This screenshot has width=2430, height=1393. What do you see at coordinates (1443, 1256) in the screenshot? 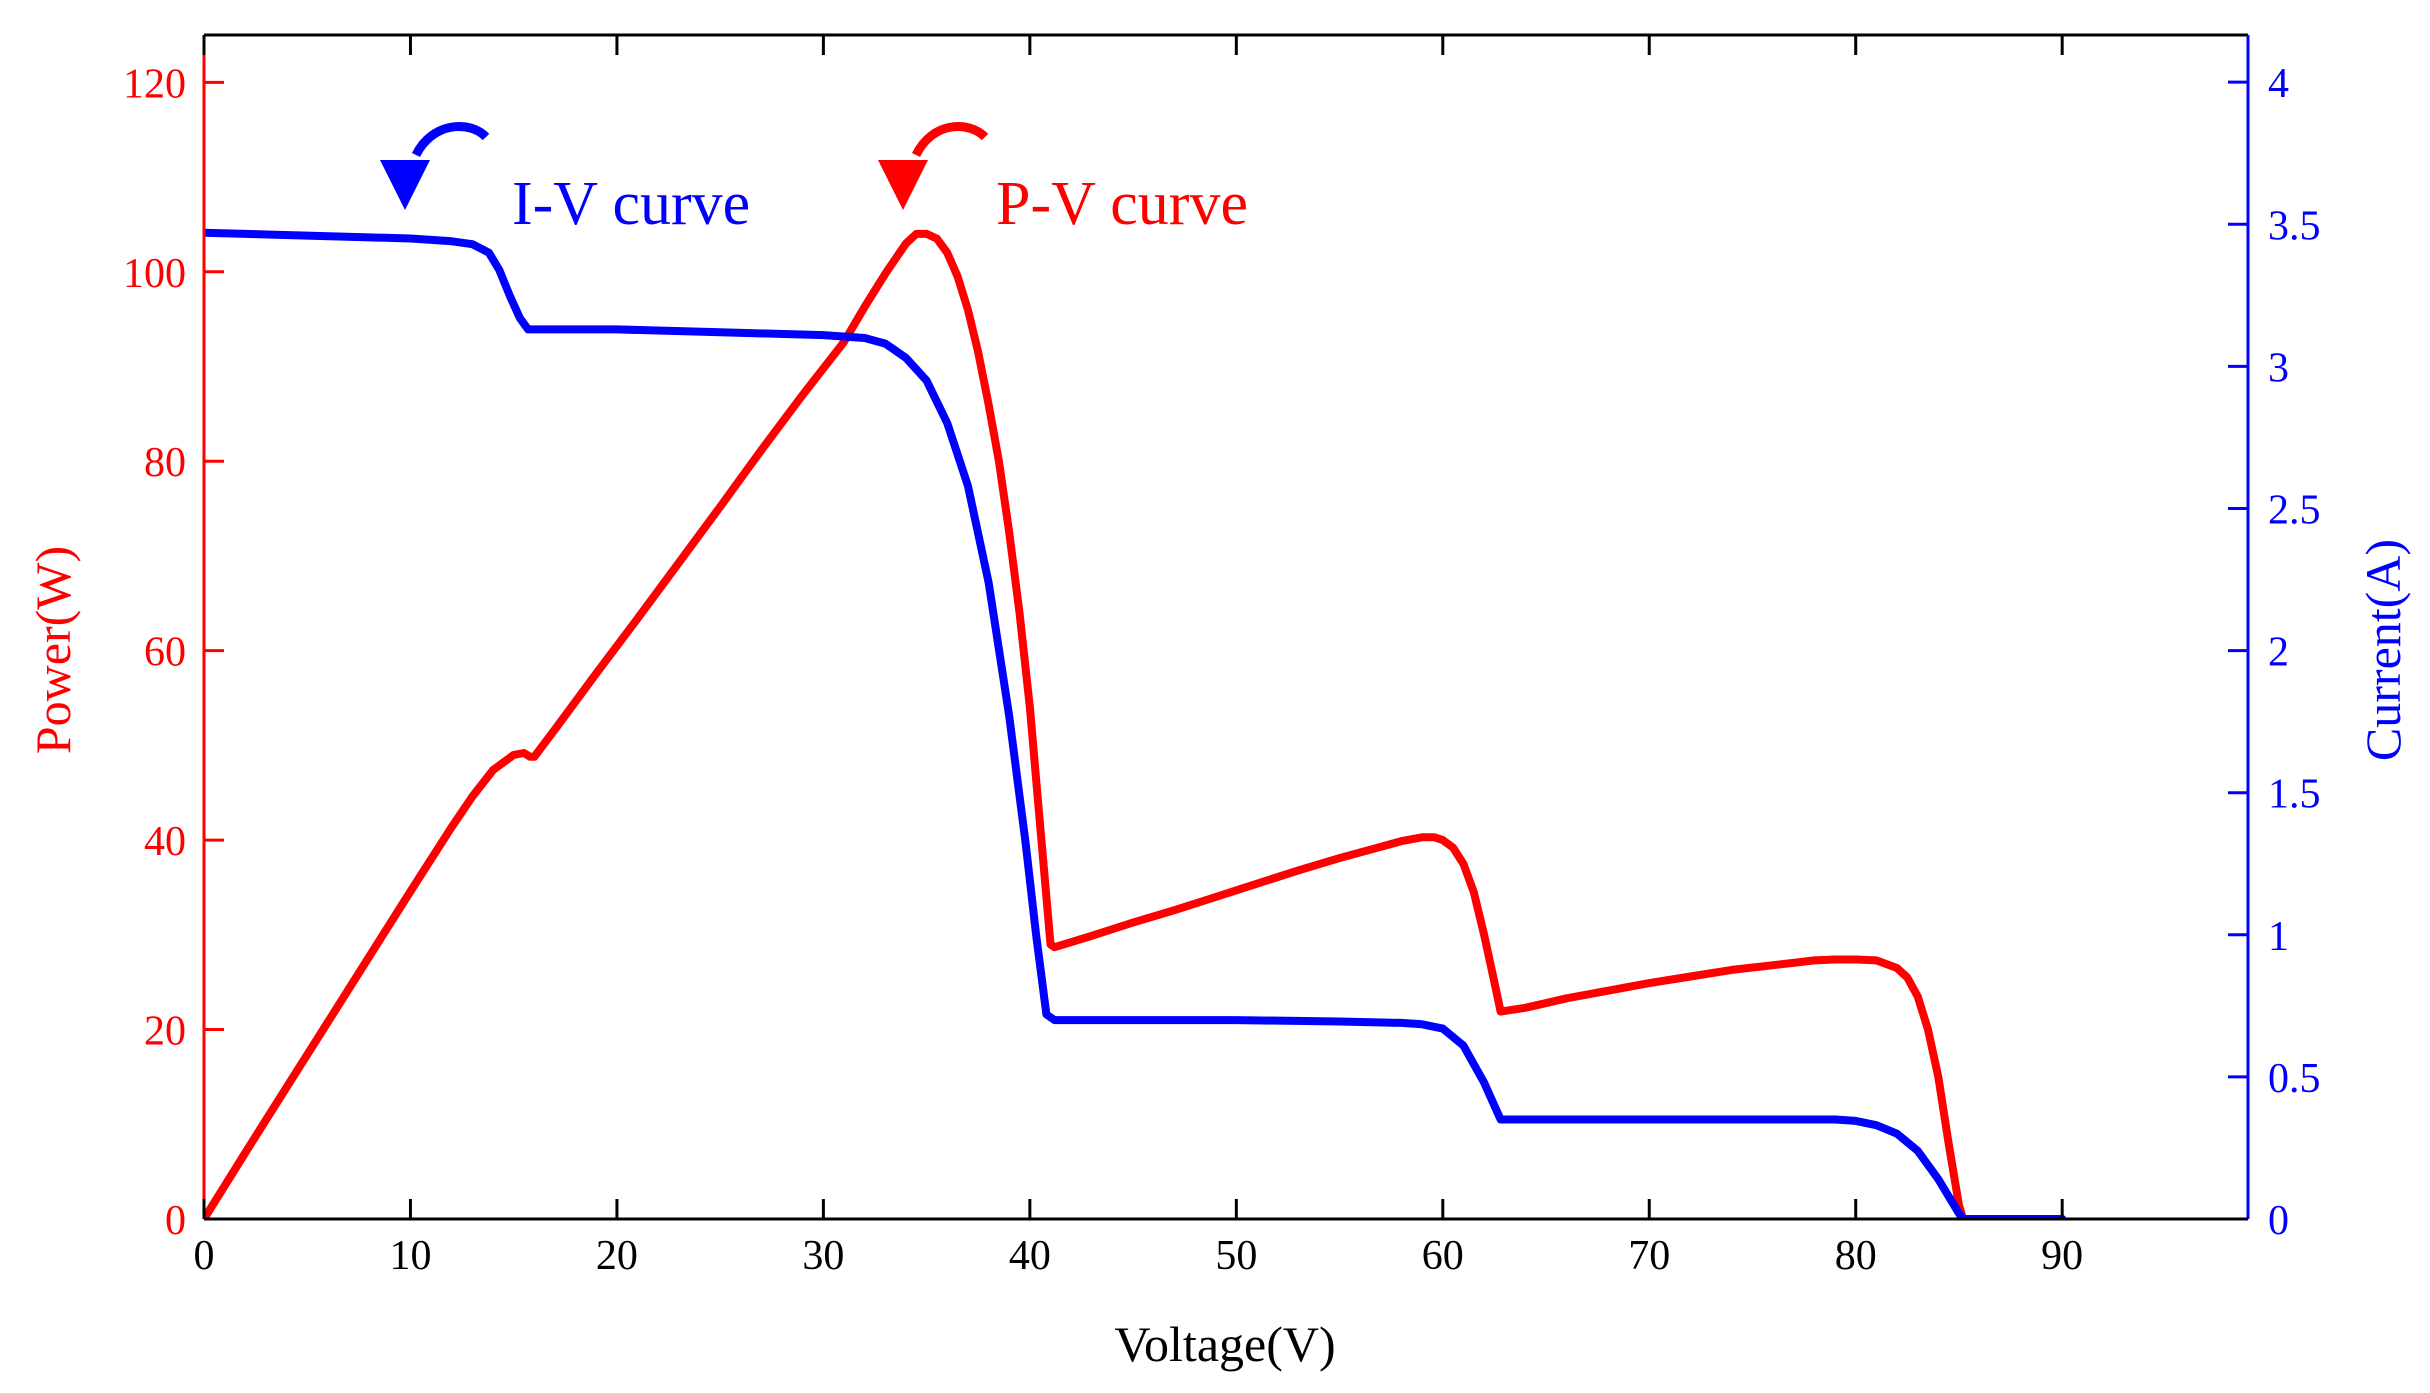
I see `x-tick-label: 60` at bounding box center [1443, 1256].